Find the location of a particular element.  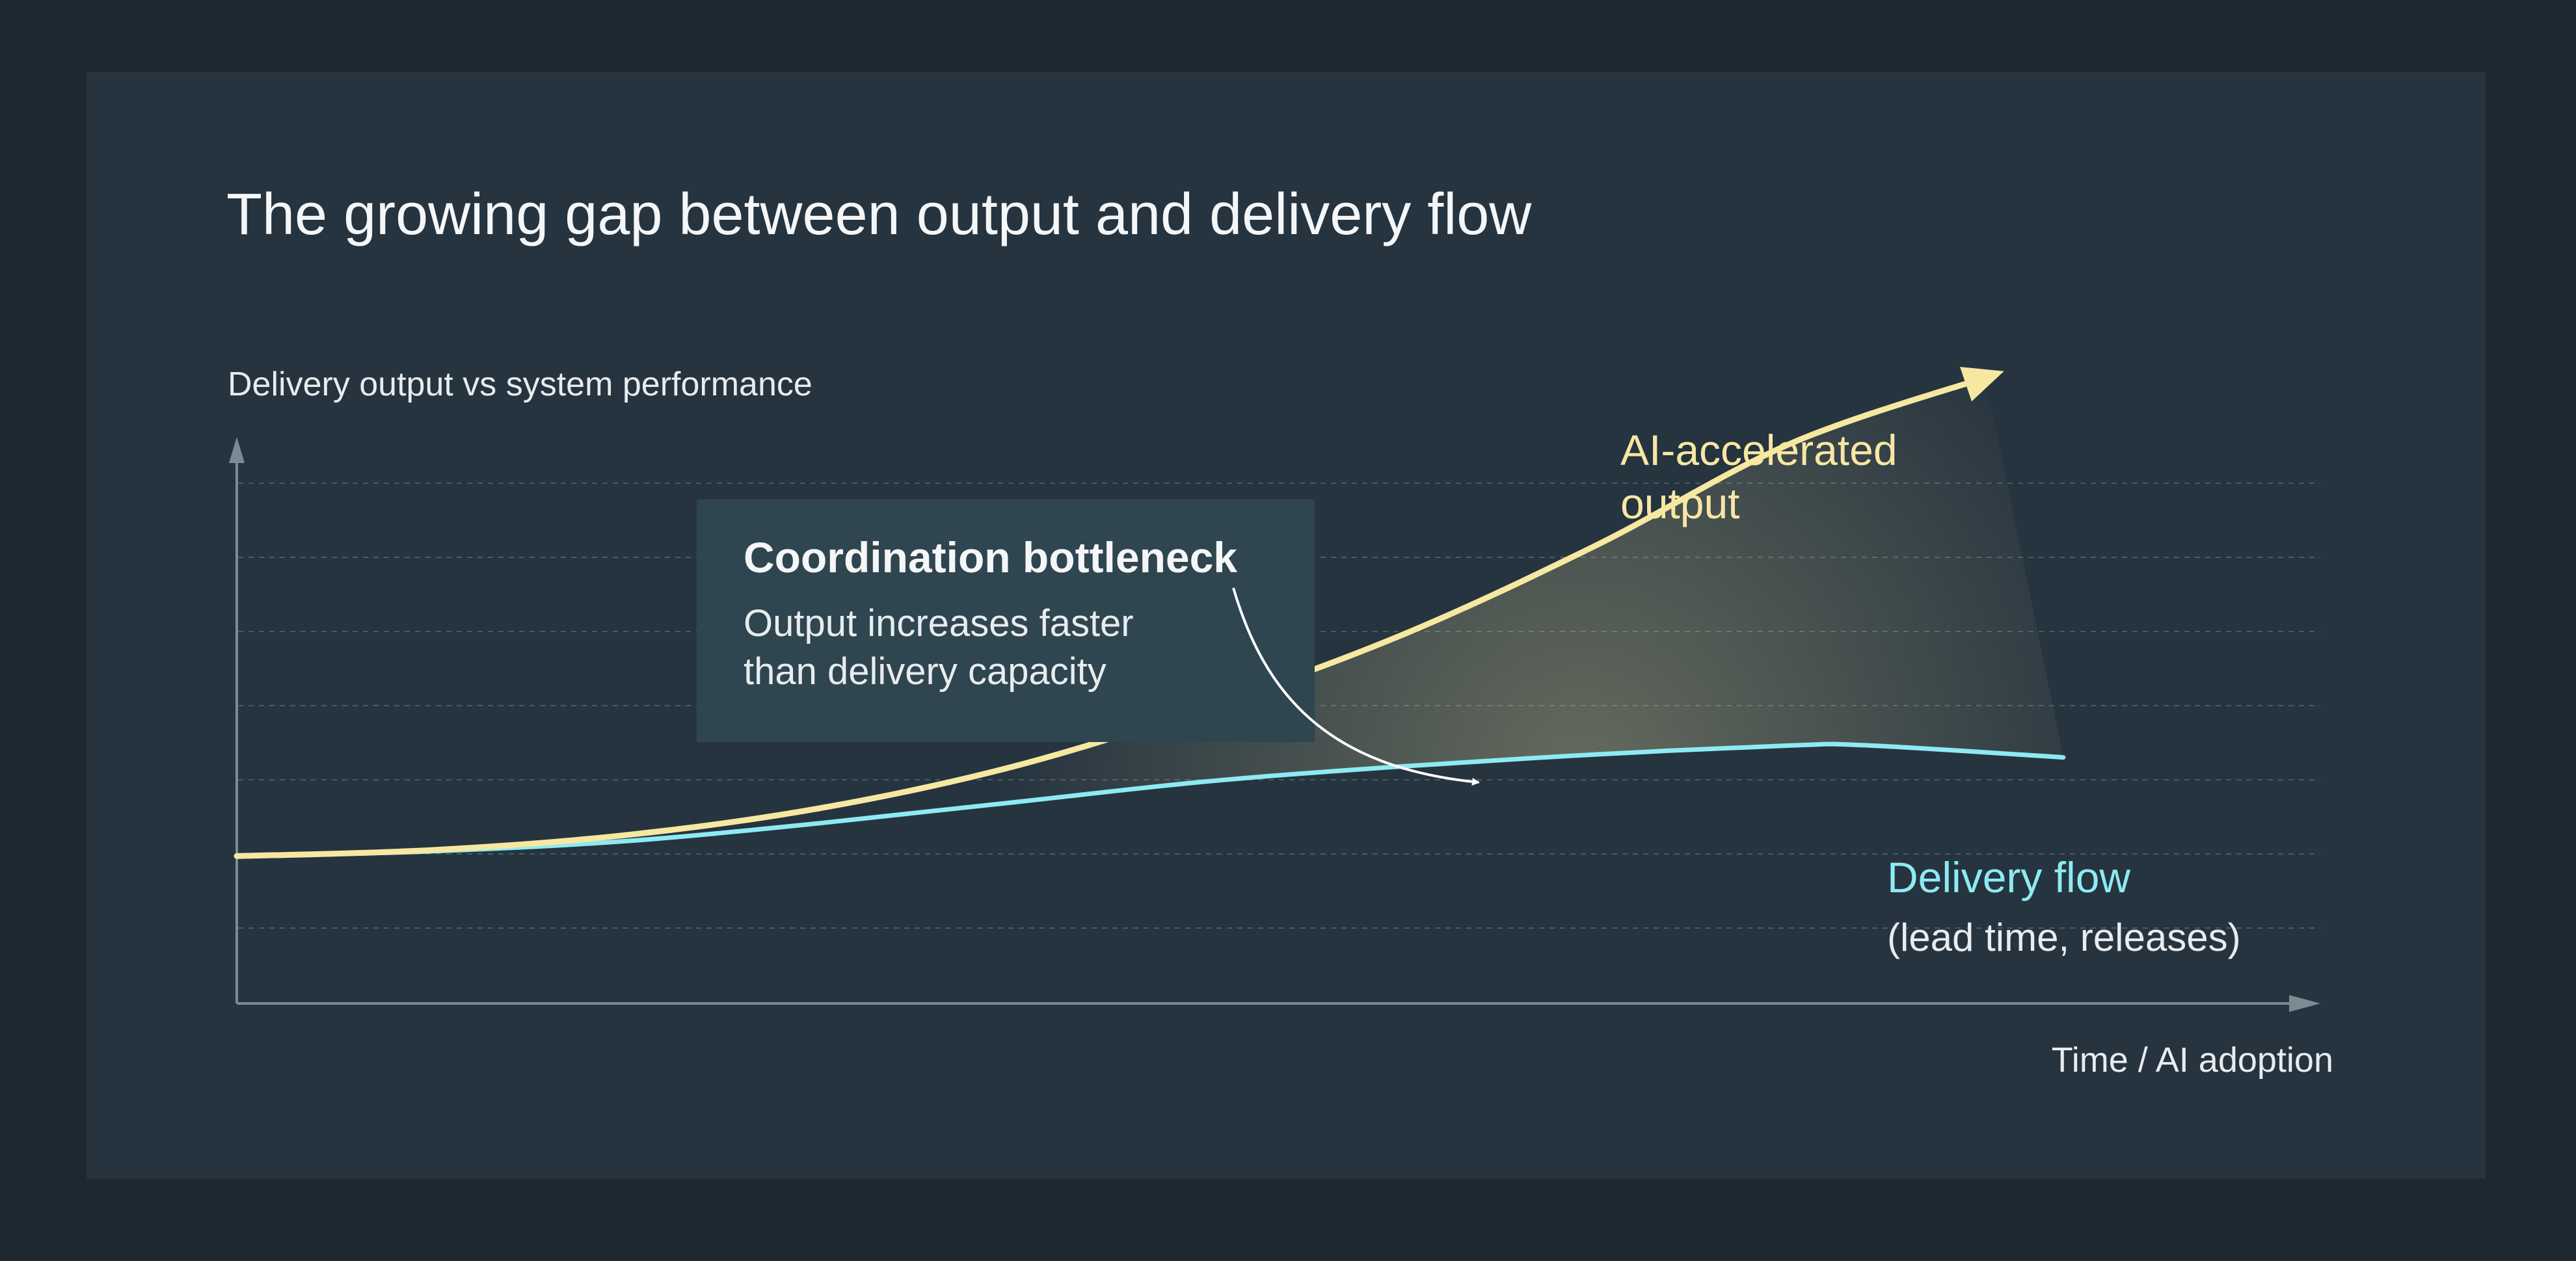

x-axis-label: Time / AI adoption is located at coordinates (2192, 1060).